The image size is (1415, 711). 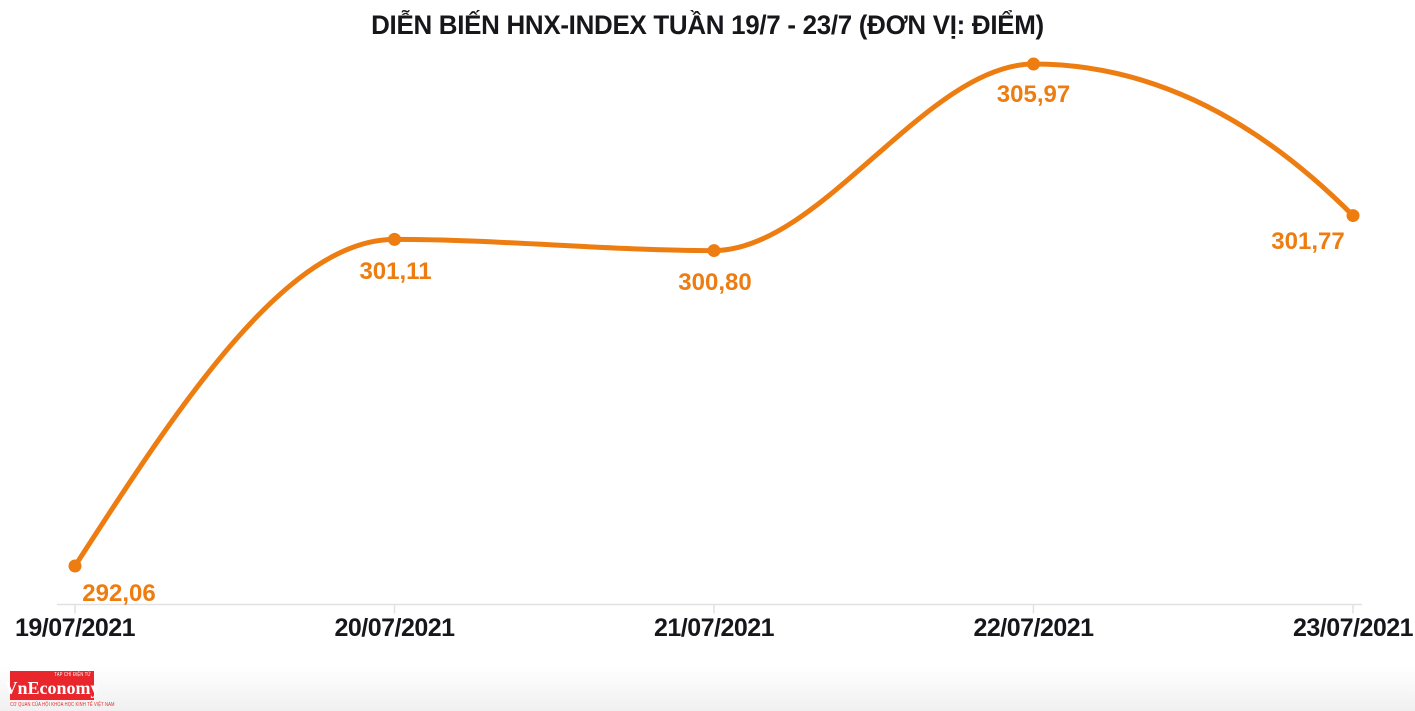 What do you see at coordinates (119, 593) in the screenshot?
I see `point-value-label: 292,06` at bounding box center [119, 593].